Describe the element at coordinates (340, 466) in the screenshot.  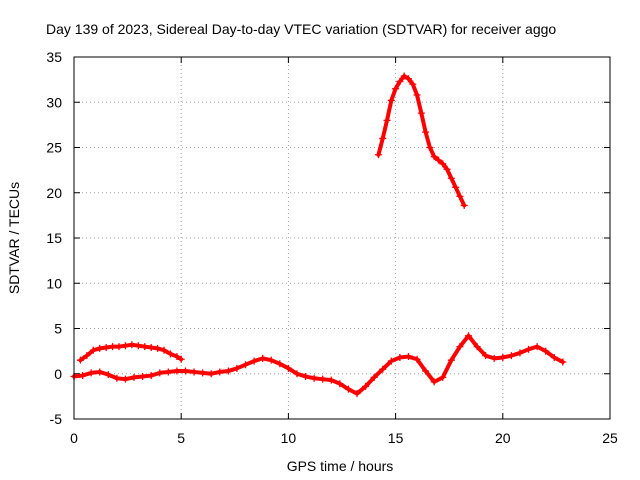
I see `x-axis-label: GPS time / hours` at that location.